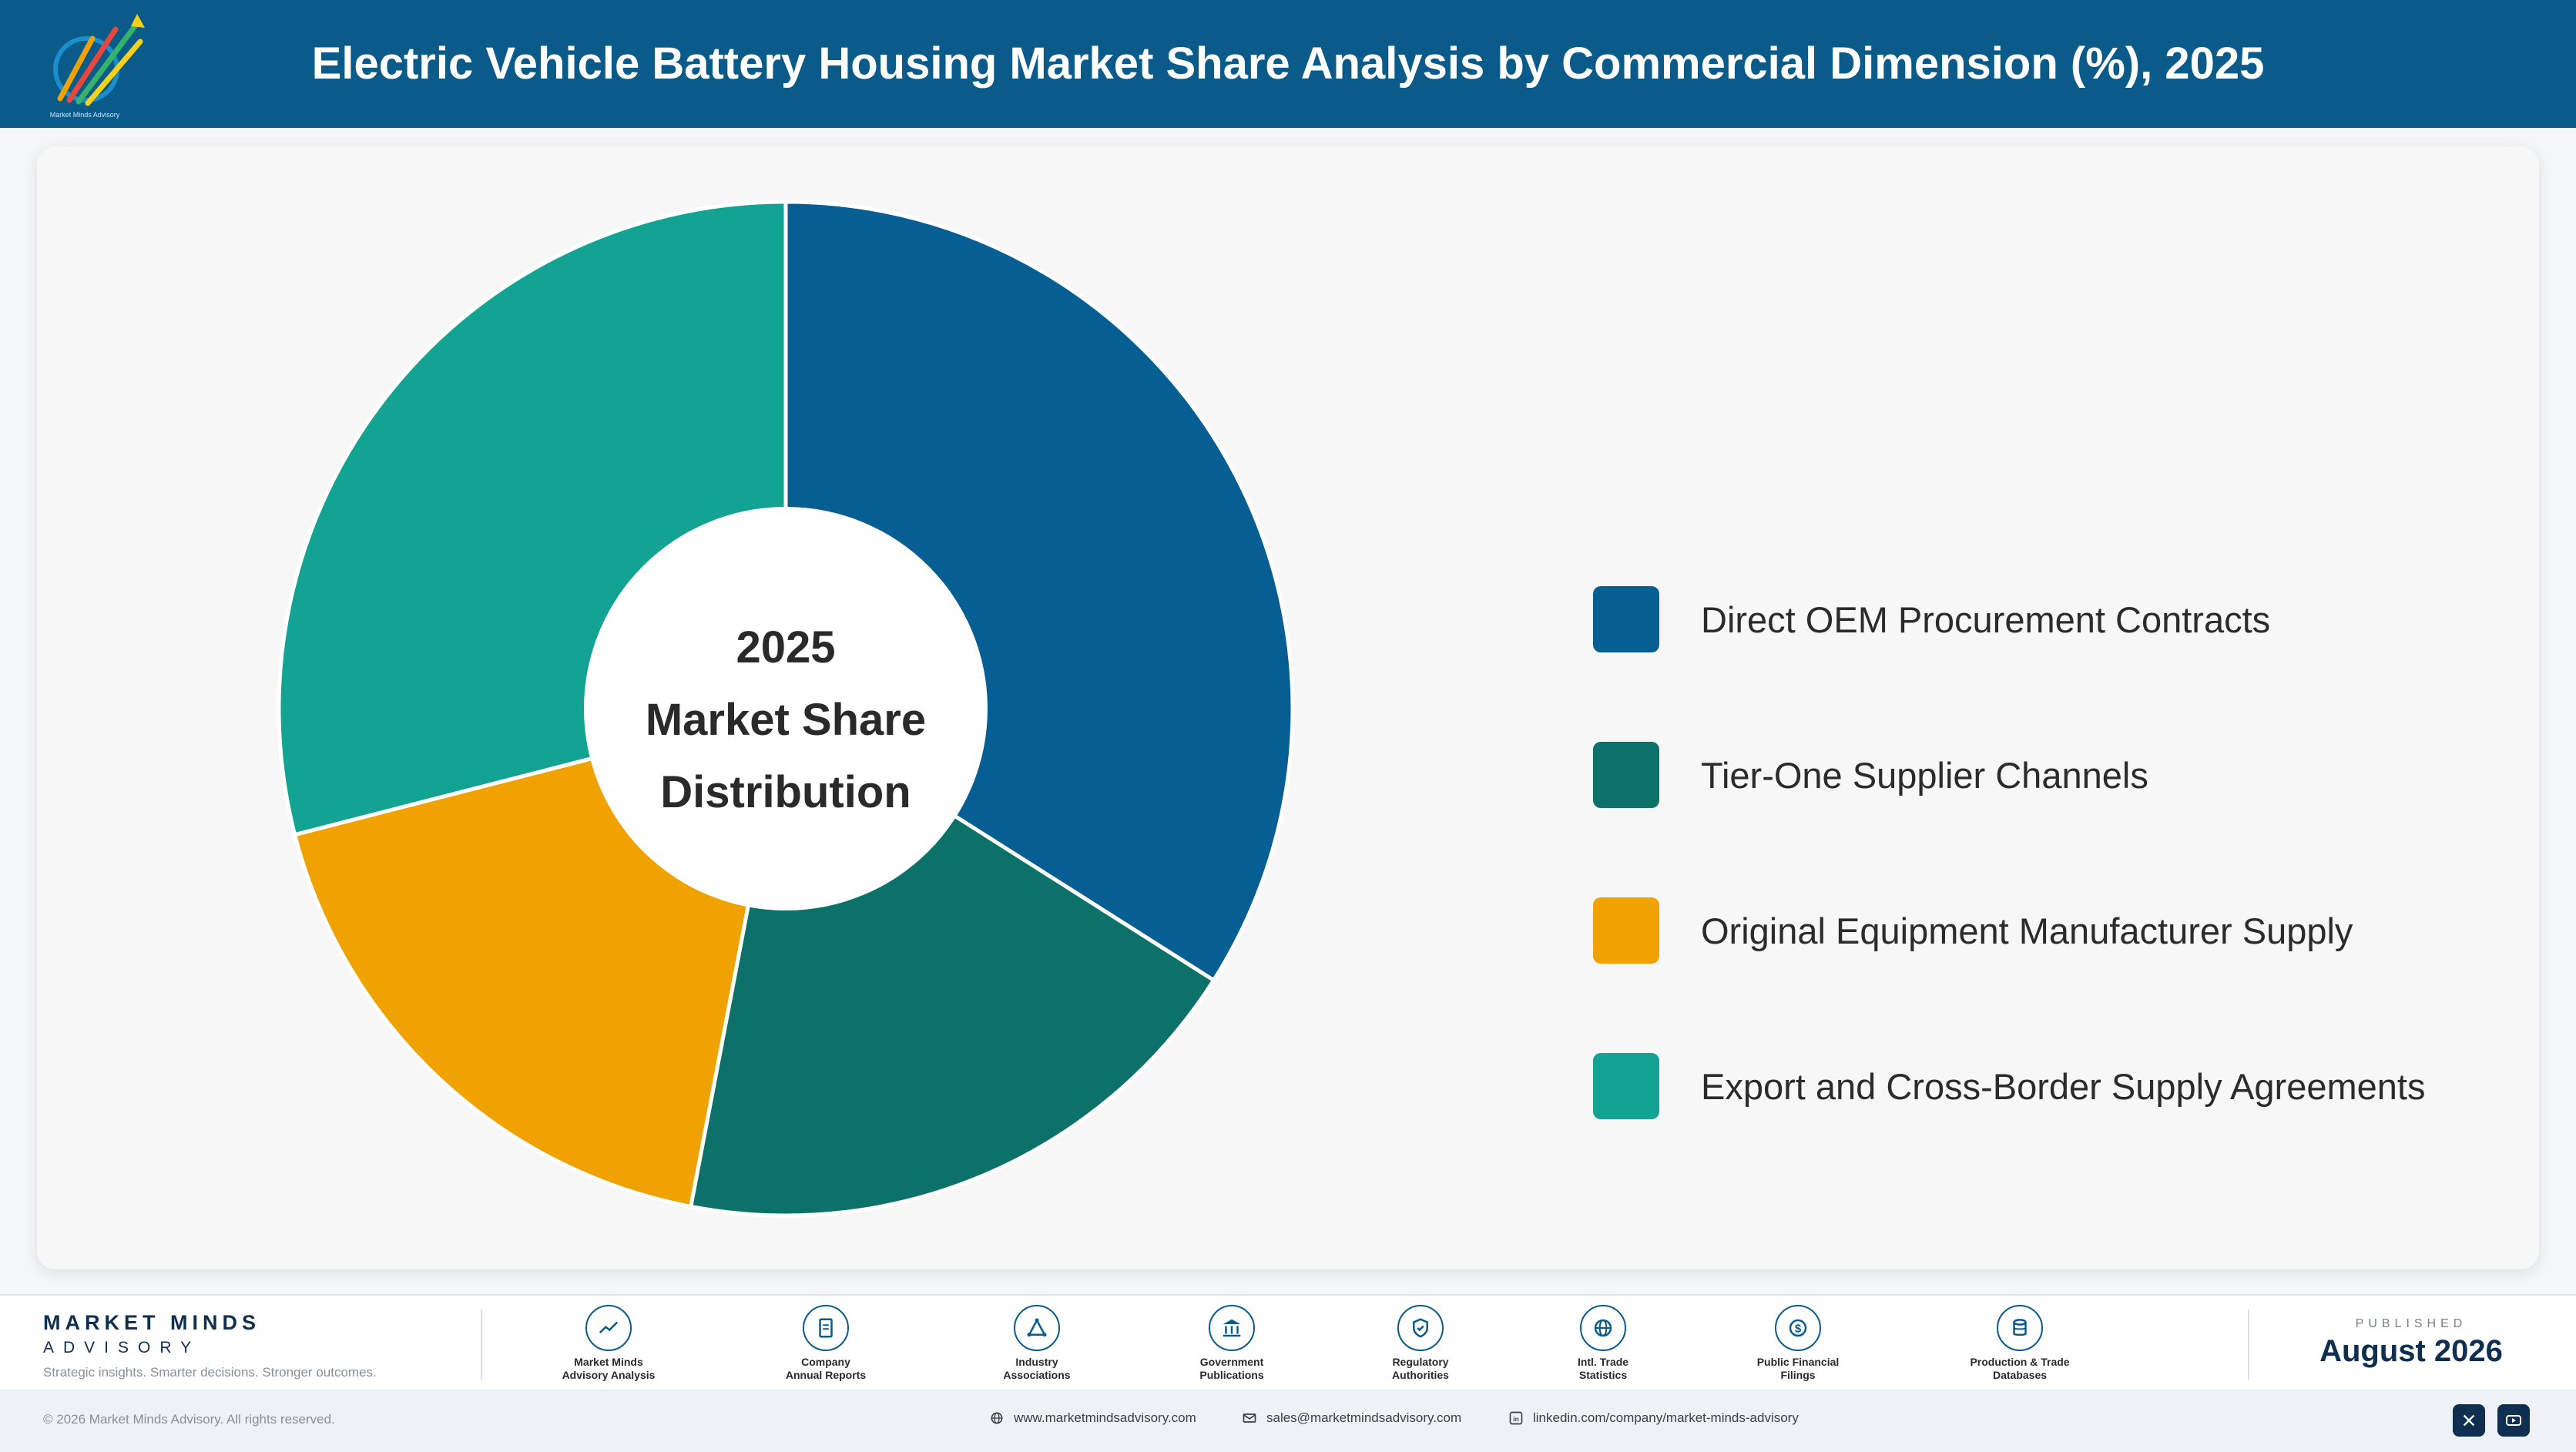 The width and height of the screenshot is (2576, 1452). What do you see at coordinates (1037, 1368) in the screenshot?
I see `source-label: Industry Associations` at bounding box center [1037, 1368].